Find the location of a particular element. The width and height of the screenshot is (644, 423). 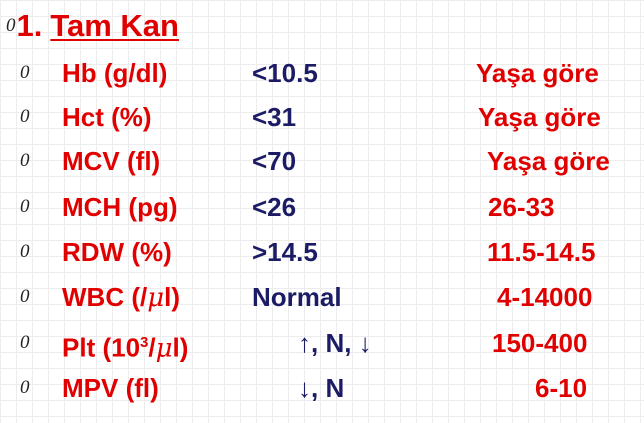

normal-range: 6-10 is located at coordinates (561, 388).